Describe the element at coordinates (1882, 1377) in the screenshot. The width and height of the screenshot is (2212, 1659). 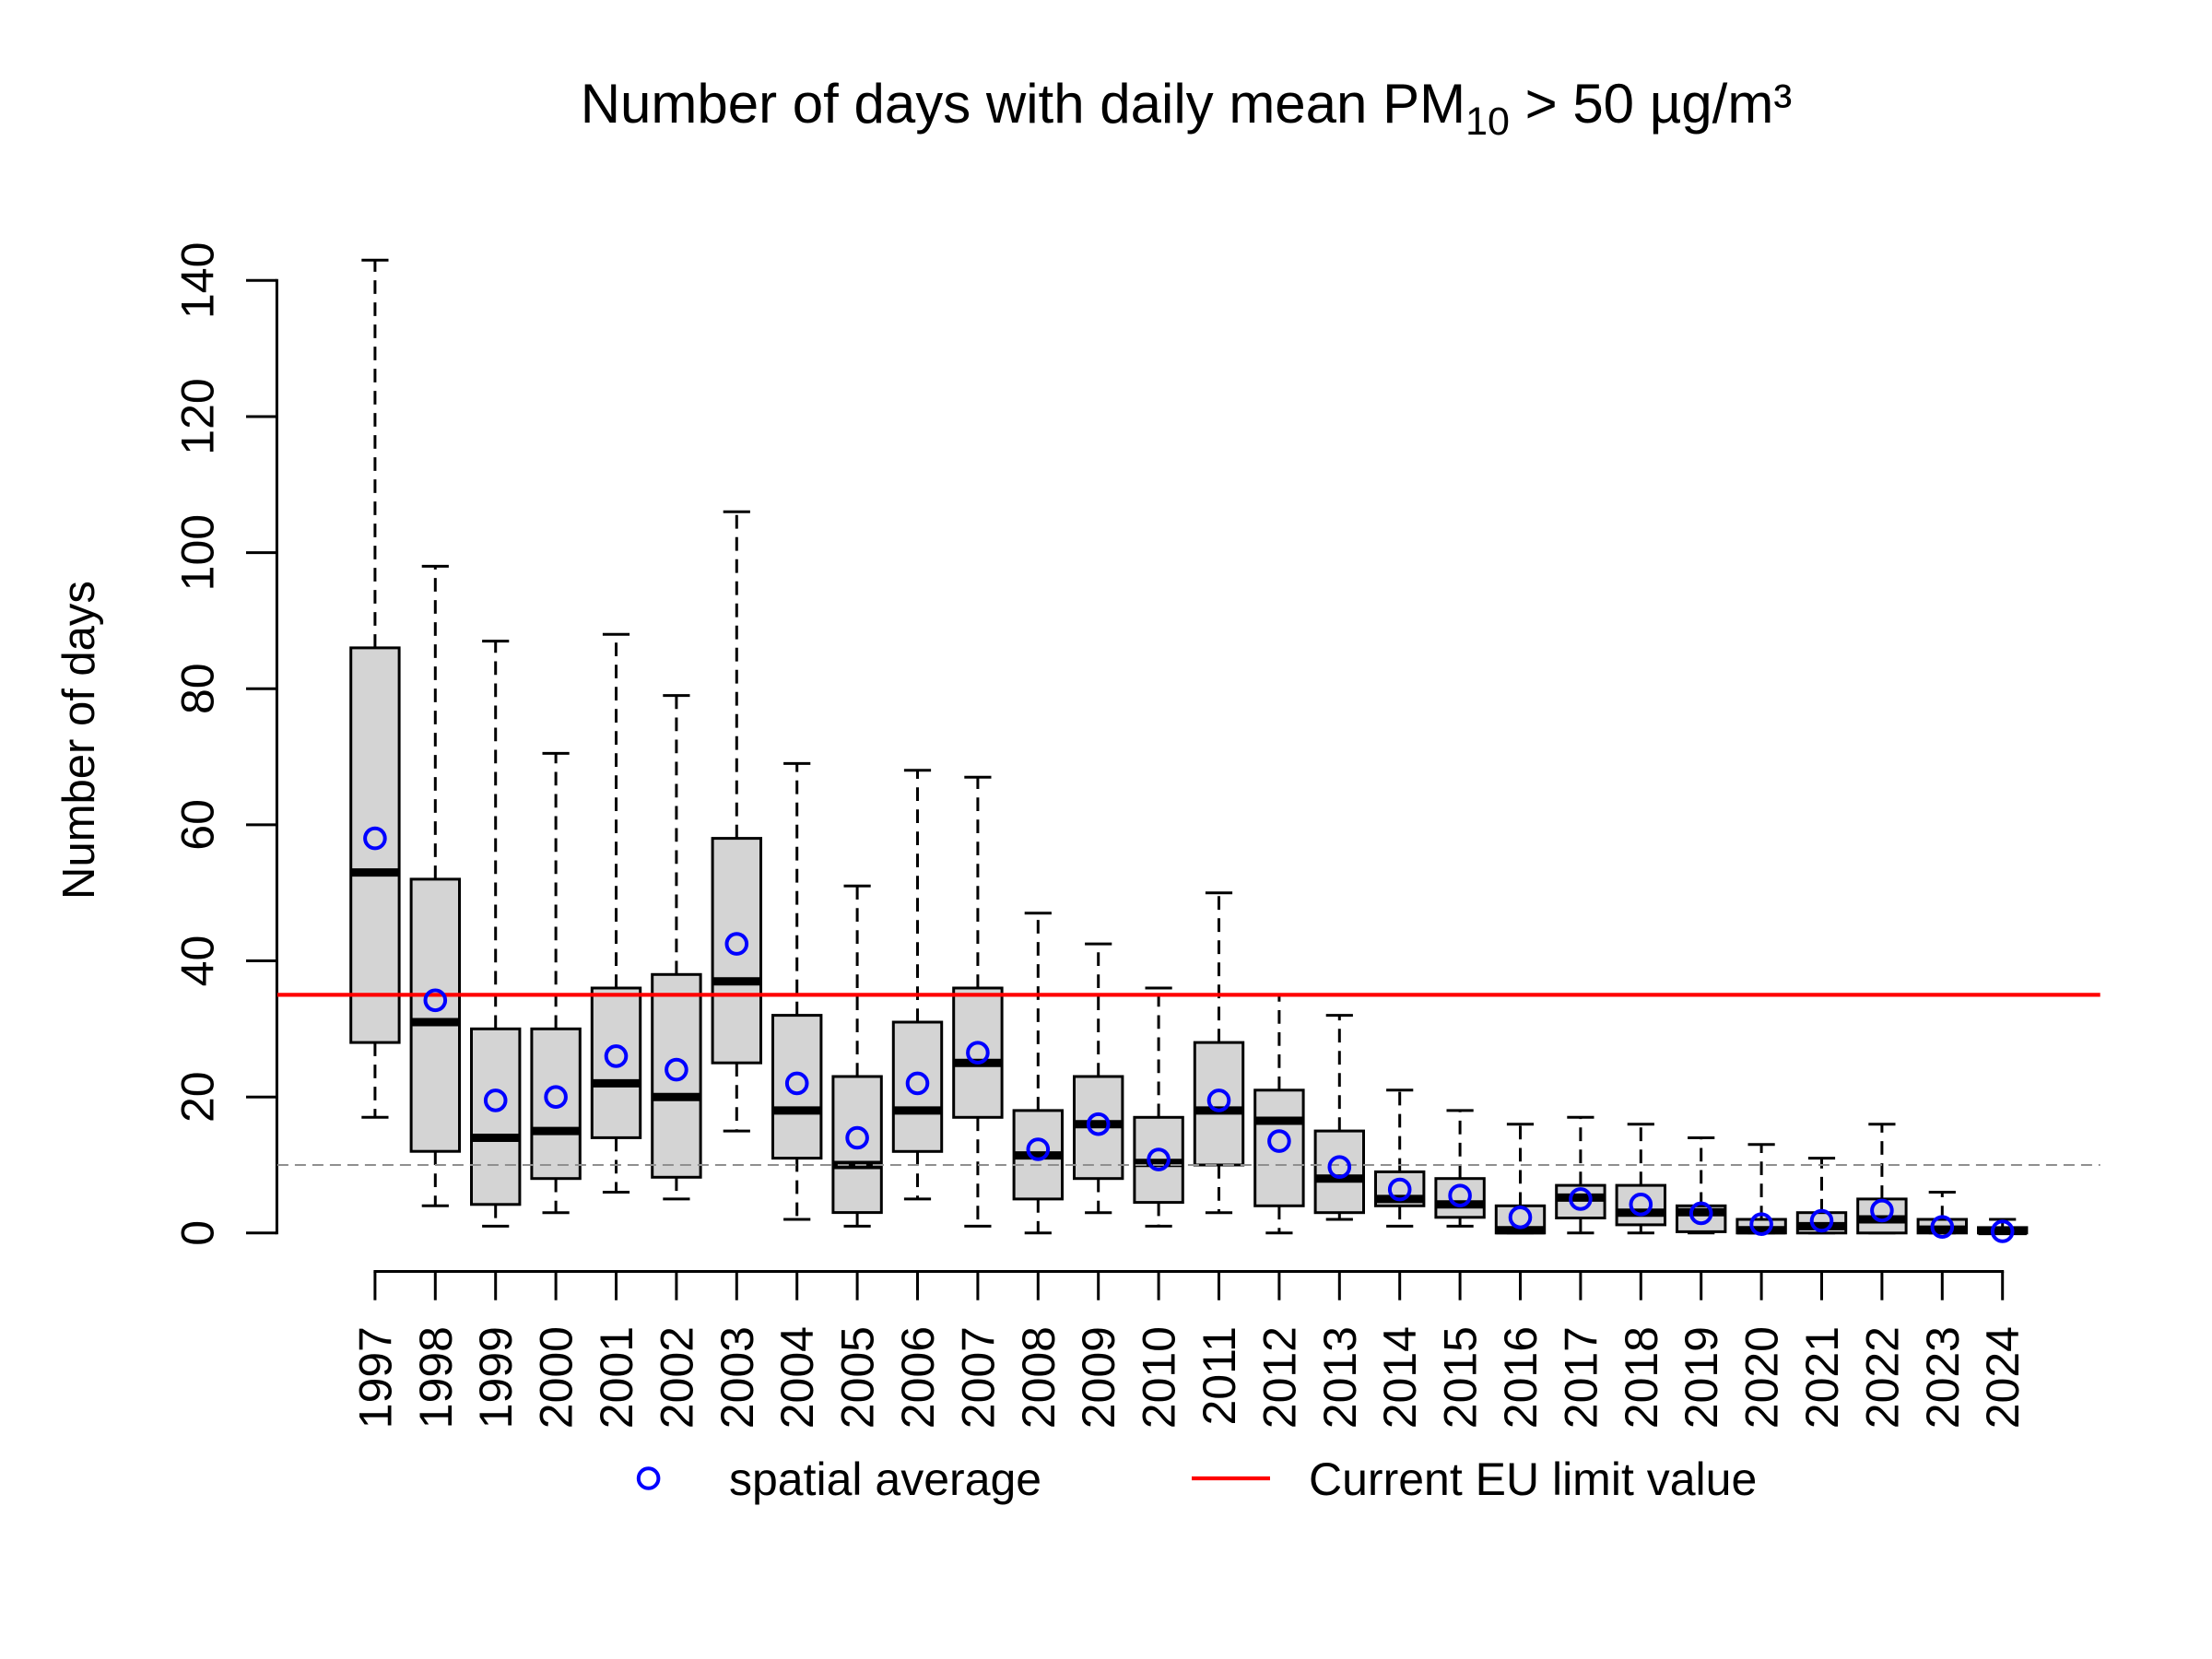
I see `svg-text: 2022` at that location.